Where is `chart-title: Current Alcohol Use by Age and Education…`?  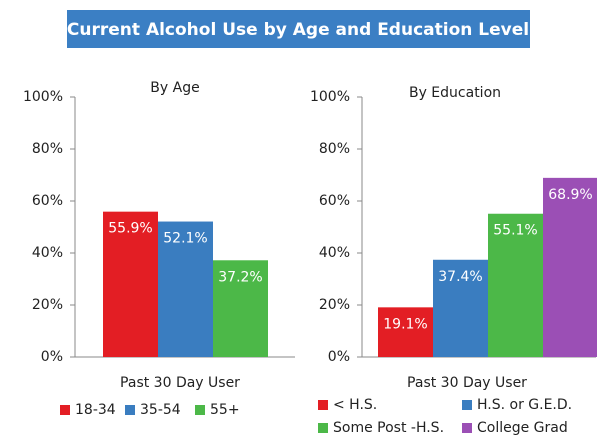
chart-title: Current Alcohol Use by Age and Education… is located at coordinates (298, 30).